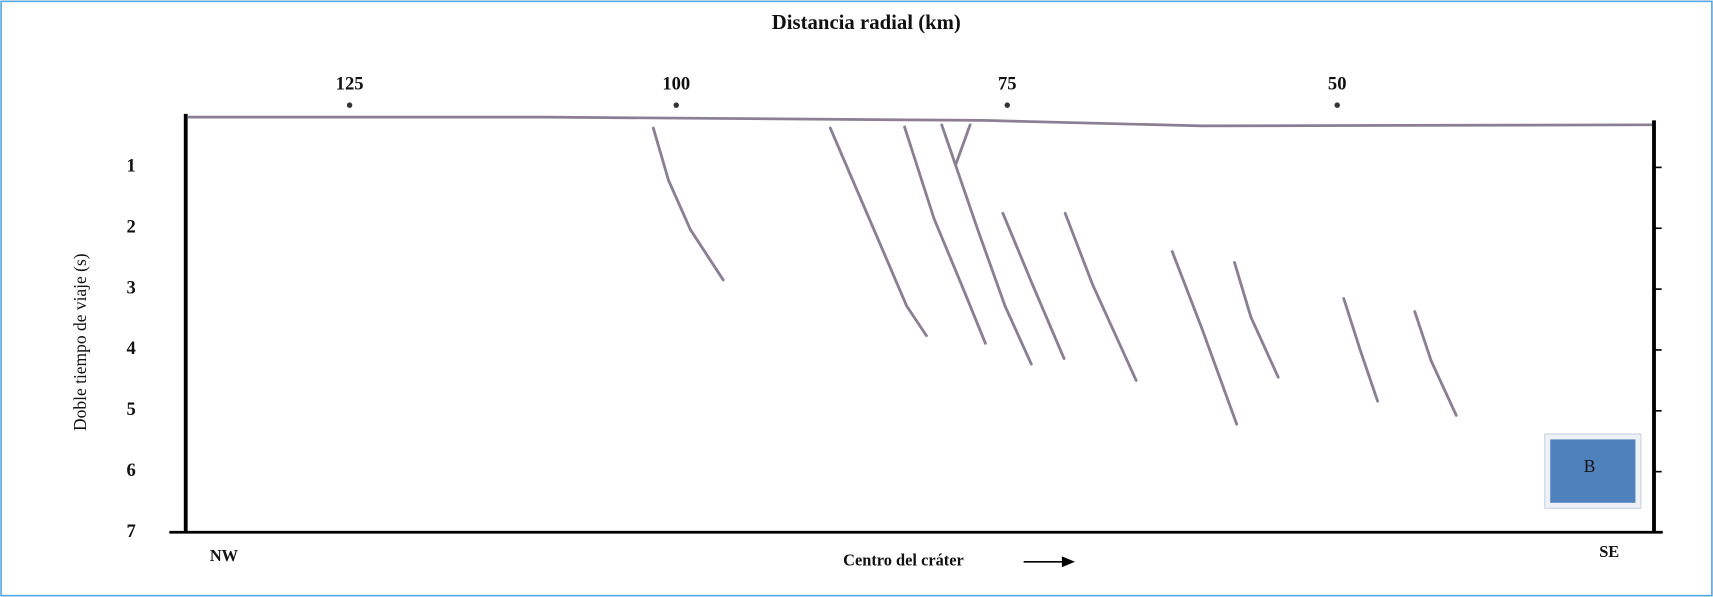 This screenshot has width=1713, height=597. I want to click on x-ticks: 125 100 75 50, so click(841, 91).